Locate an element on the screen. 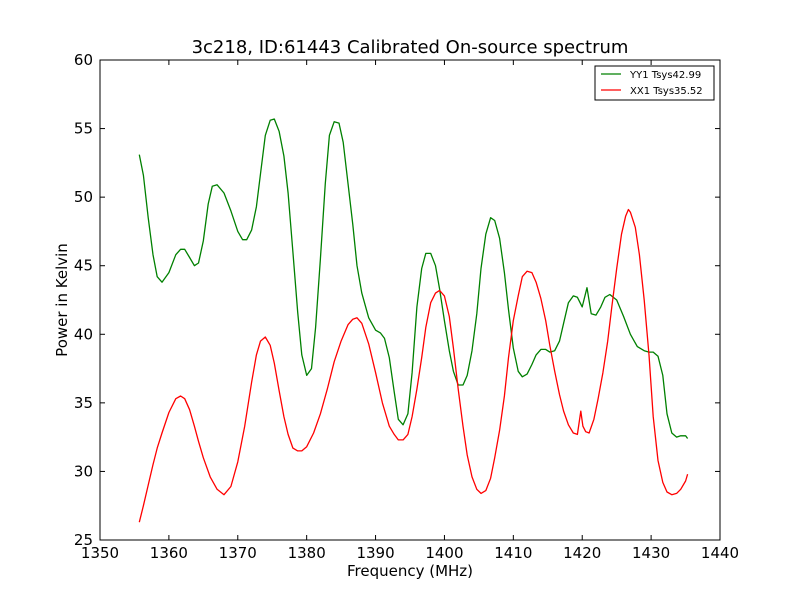  x-axis-label: Frequency (MHz) is located at coordinates (410, 571).